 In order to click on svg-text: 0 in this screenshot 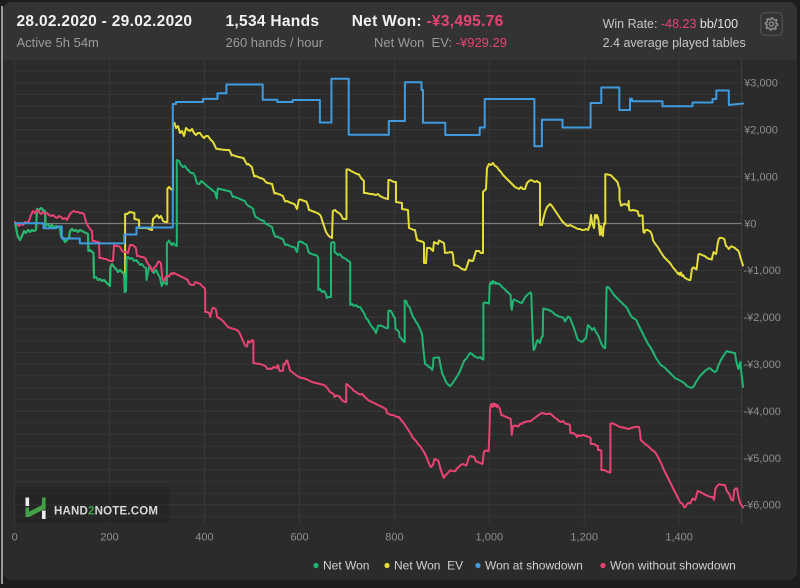, I will do `click(15, 538)`.